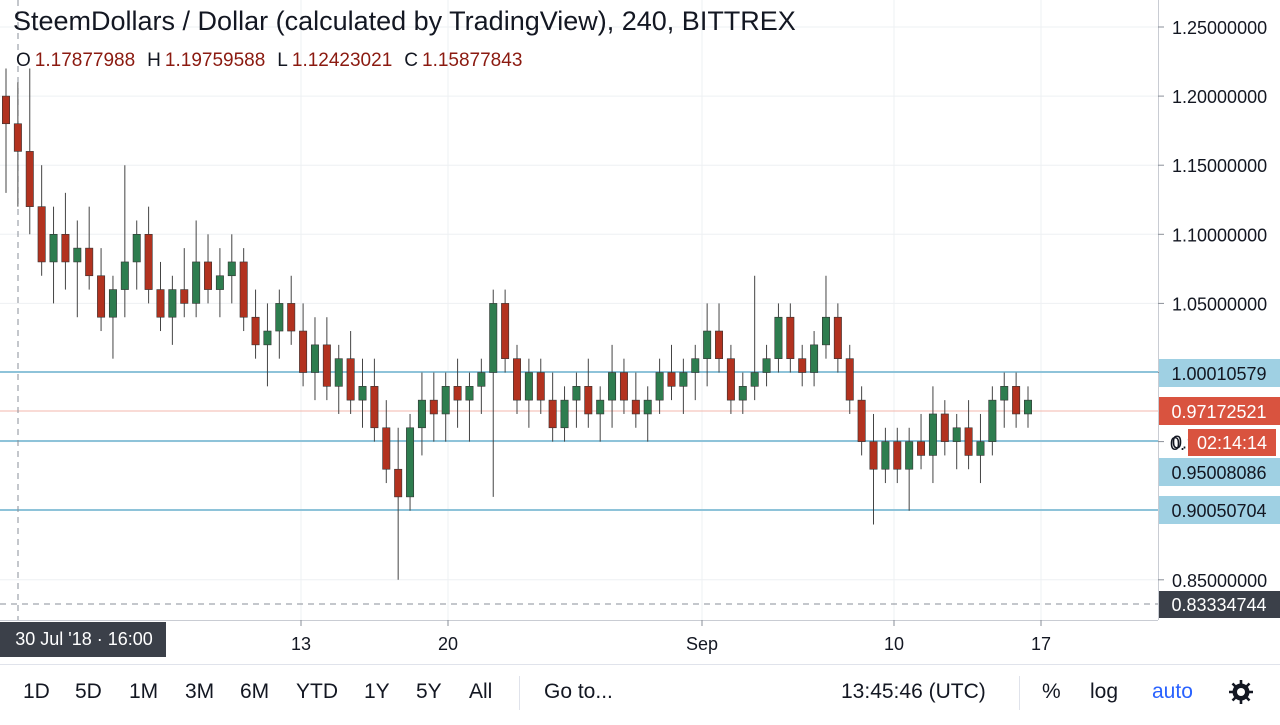  I want to click on percent-toggle: %, so click(1051, 691).